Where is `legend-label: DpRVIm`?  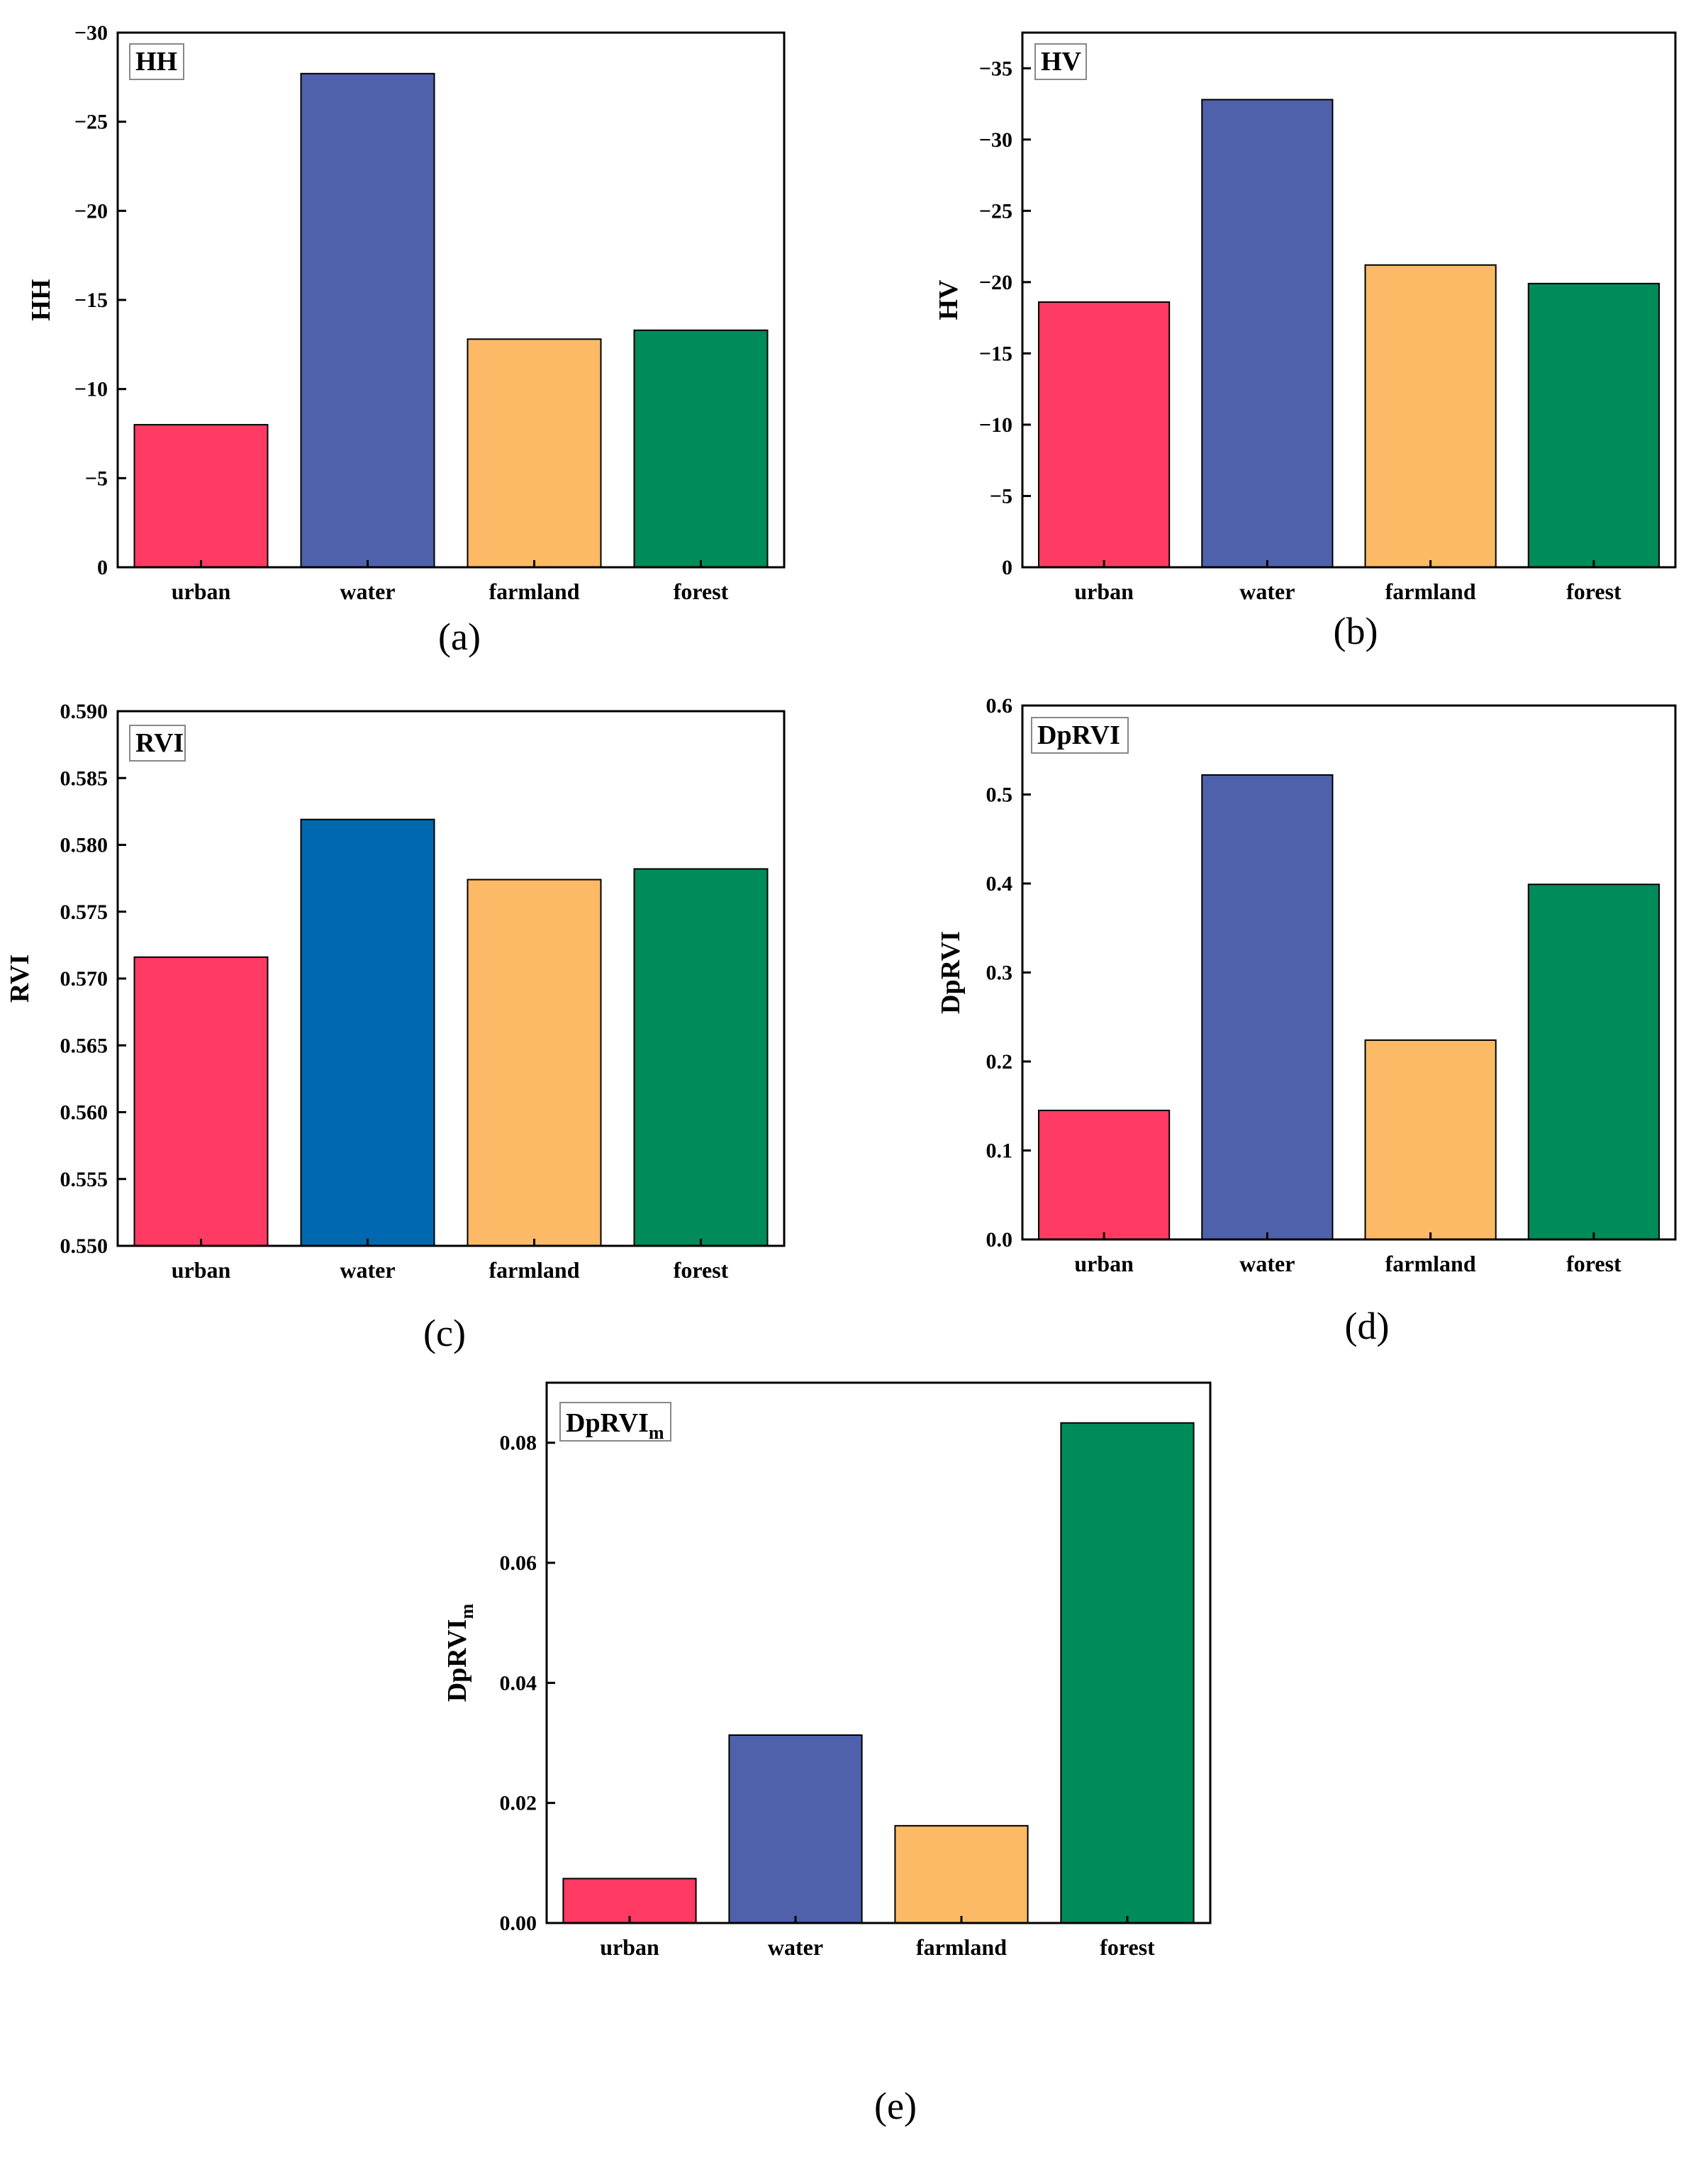 legend-label: DpRVIm is located at coordinates (615, 1425).